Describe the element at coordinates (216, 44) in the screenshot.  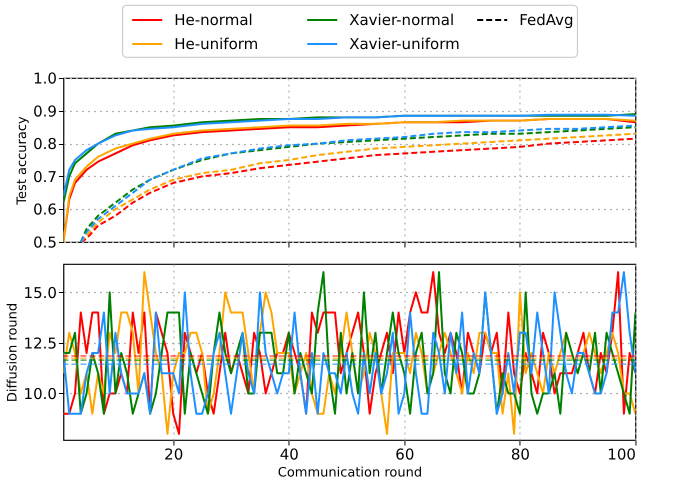
I see `legend-label: He-uniform` at that location.